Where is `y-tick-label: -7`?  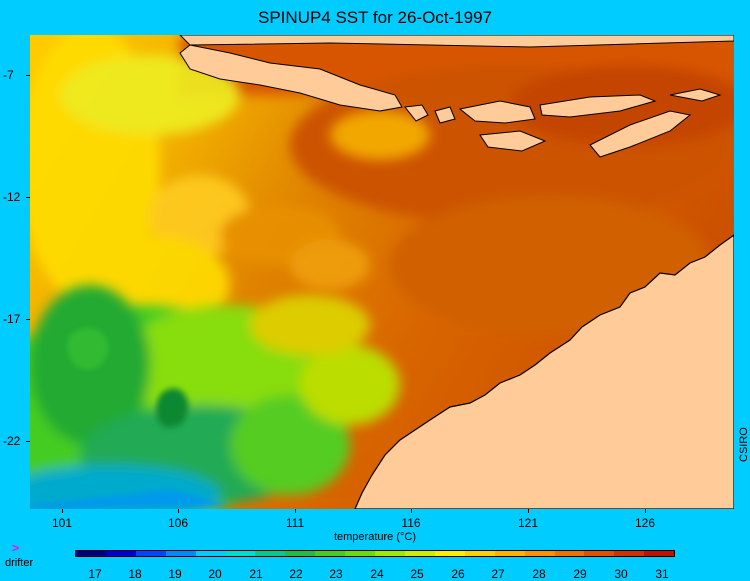 y-tick-label: -7 is located at coordinates (8, 75).